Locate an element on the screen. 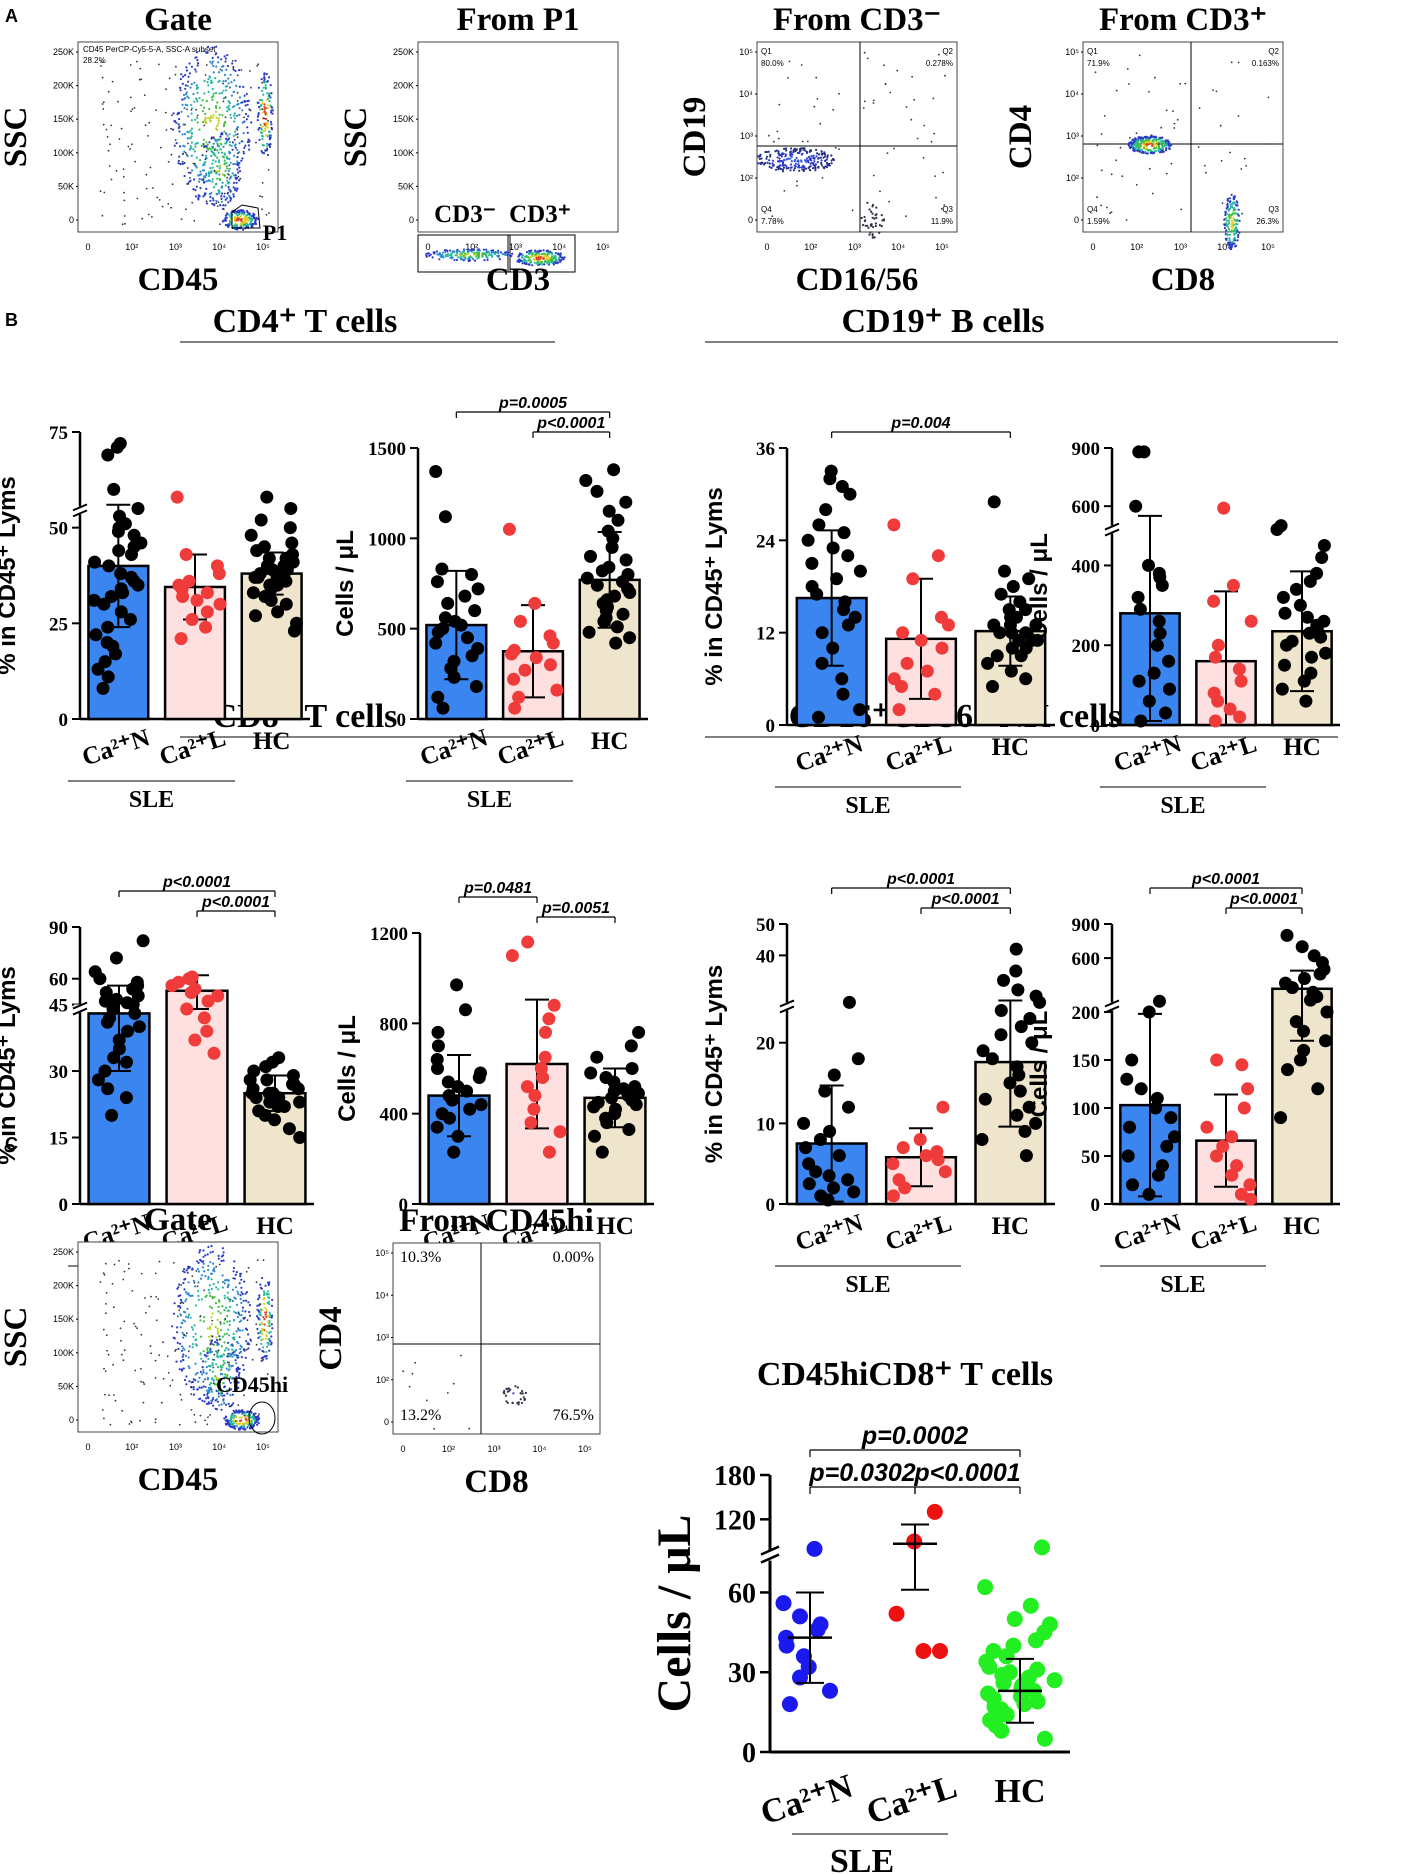 The image size is (1415, 1875). plot-frame is located at coordinates (857, 137).